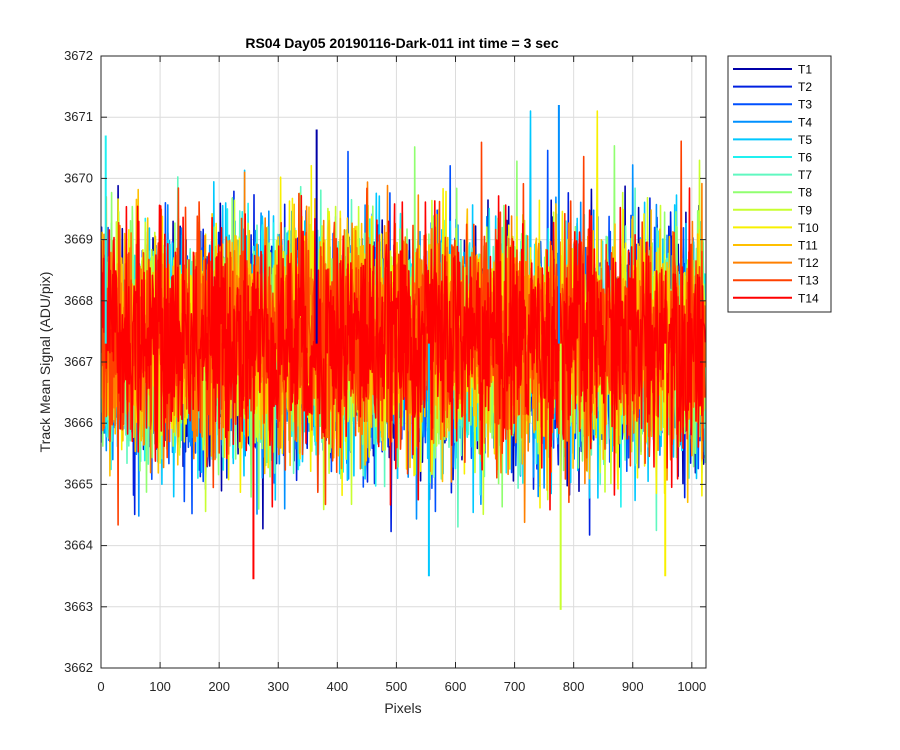  Describe the element at coordinates (456, 686) in the screenshot. I see `x-tick-label: 600` at that location.